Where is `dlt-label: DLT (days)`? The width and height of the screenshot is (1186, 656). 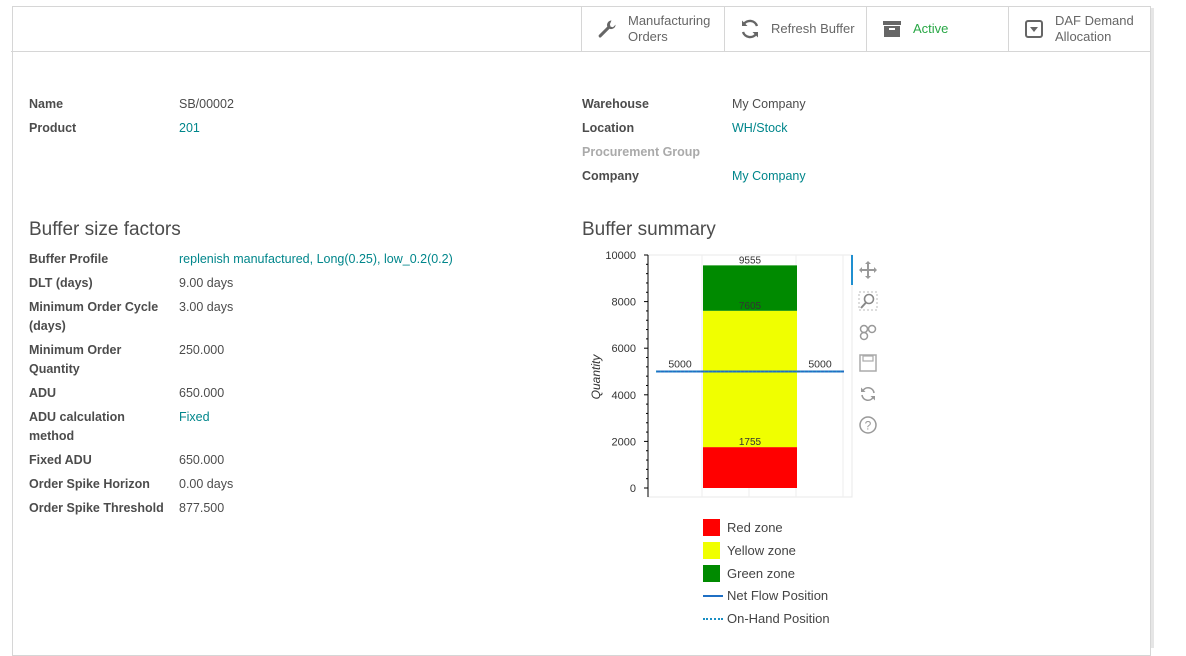
dlt-label: DLT (days) is located at coordinates (61, 283).